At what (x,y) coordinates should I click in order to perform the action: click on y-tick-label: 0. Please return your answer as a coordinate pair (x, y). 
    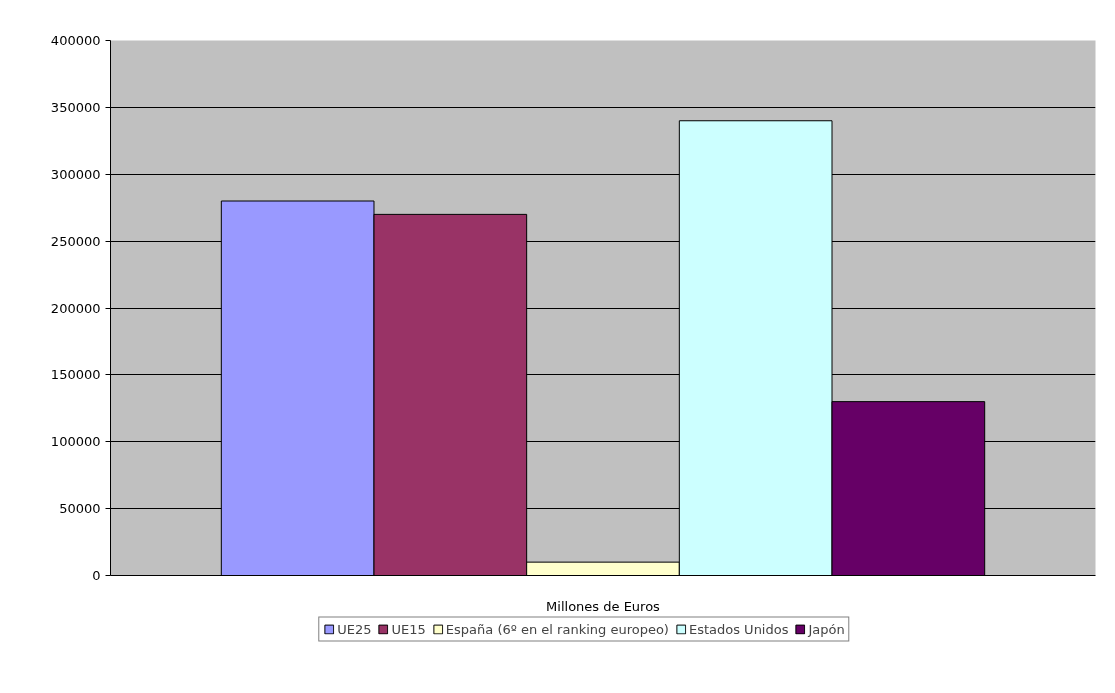
    Looking at the image, I should click on (96, 575).